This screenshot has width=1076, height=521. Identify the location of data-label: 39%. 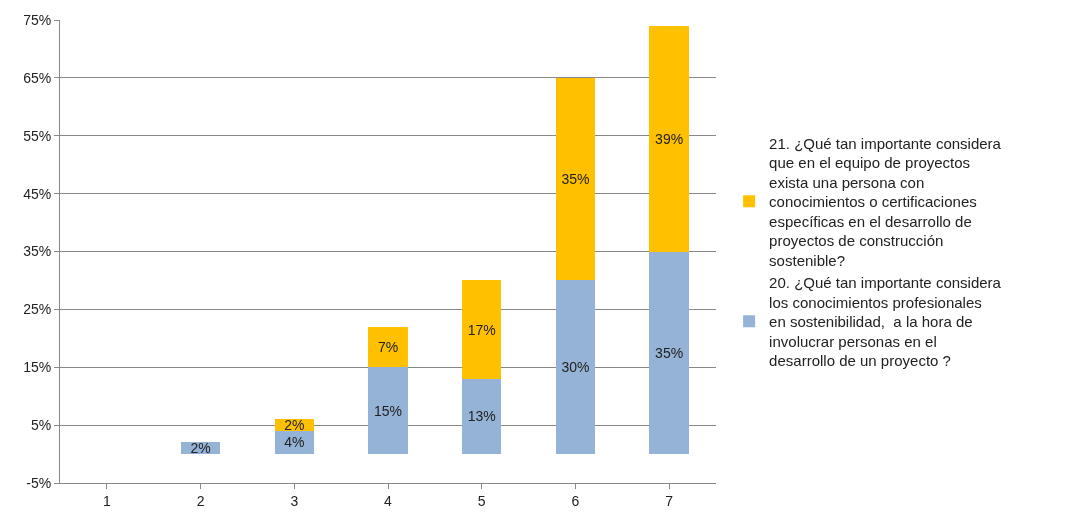
(669, 138).